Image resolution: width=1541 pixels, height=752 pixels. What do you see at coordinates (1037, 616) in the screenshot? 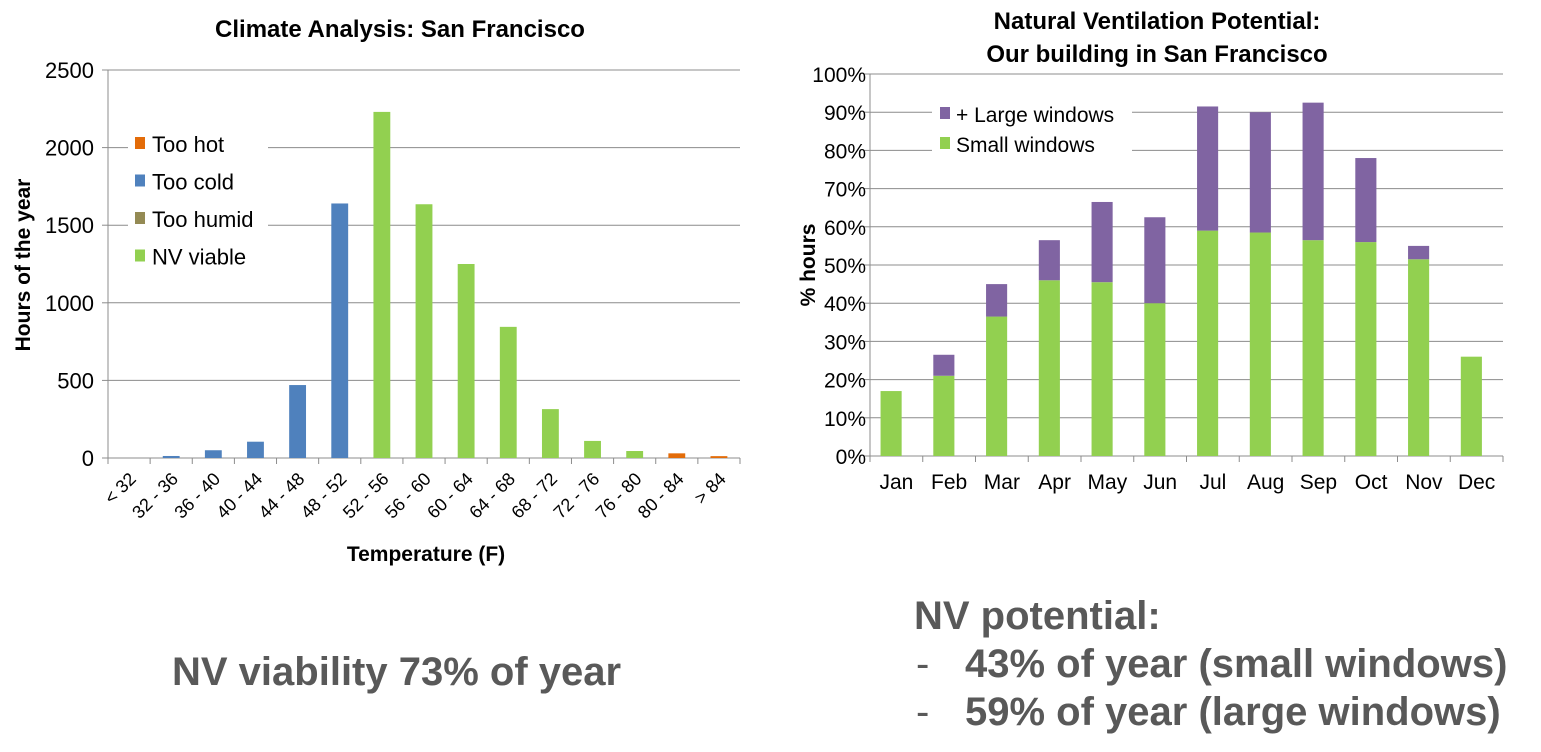
I see `summary-right-heading: NV potential:` at bounding box center [1037, 616].